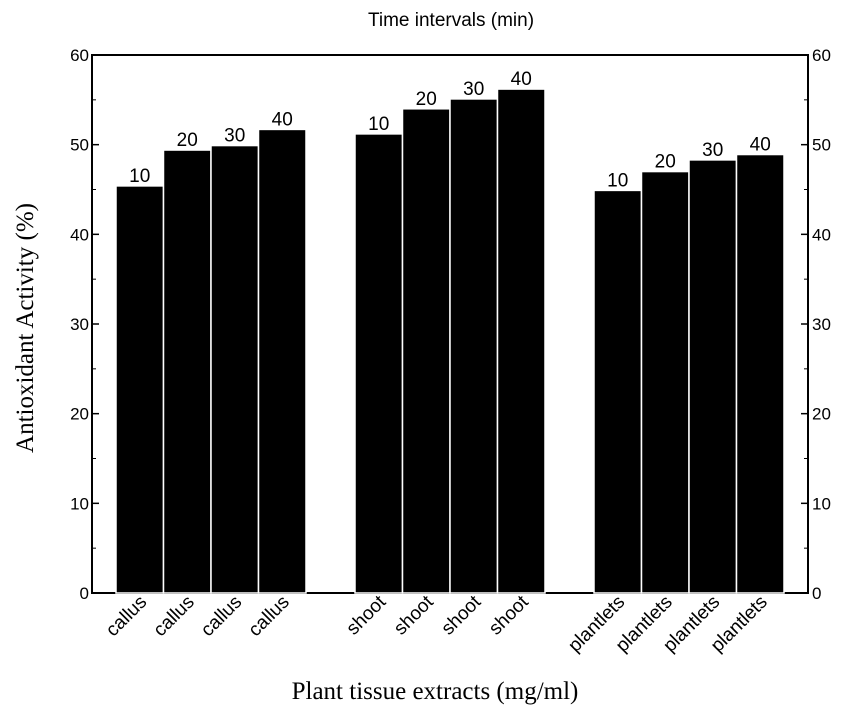  What do you see at coordinates (821, 145) in the screenshot?
I see `right-y-tick-label: 50` at bounding box center [821, 145].